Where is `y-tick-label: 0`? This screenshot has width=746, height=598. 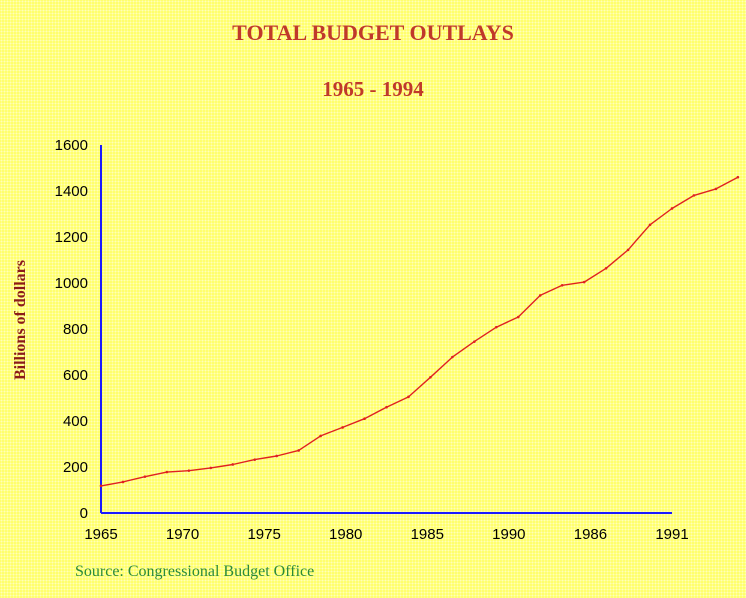 y-tick-label: 0 is located at coordinates (84, 513).